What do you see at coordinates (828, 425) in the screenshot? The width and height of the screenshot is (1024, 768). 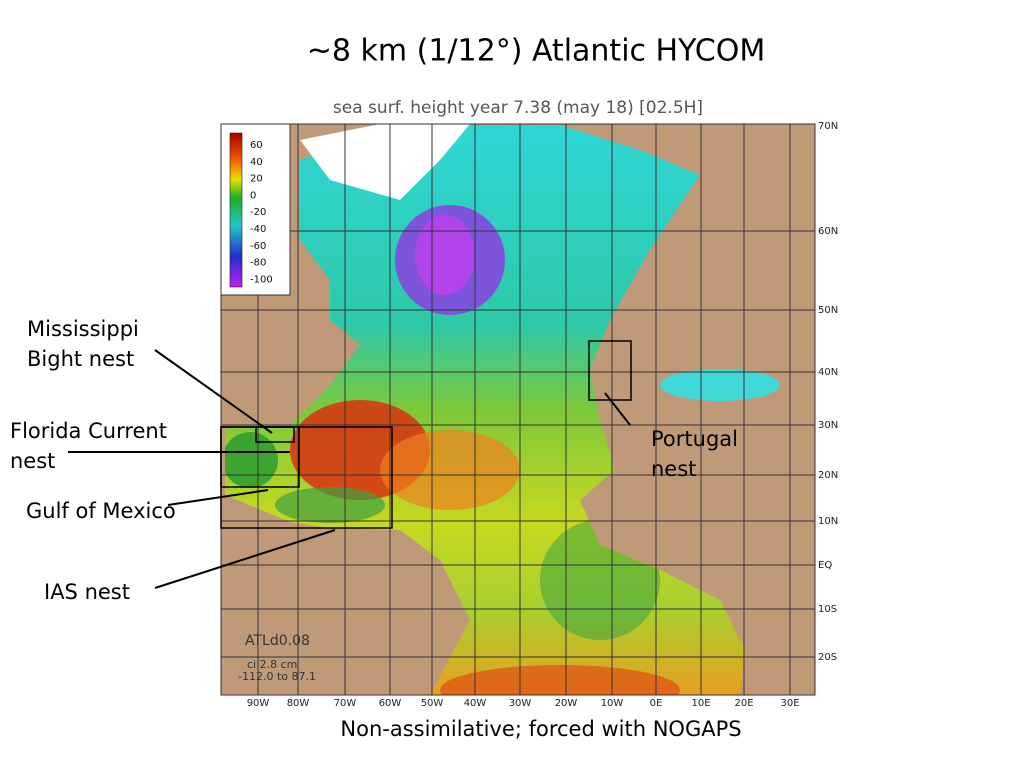 I see `lat-label: 30N` at bounding box center [828, 425].